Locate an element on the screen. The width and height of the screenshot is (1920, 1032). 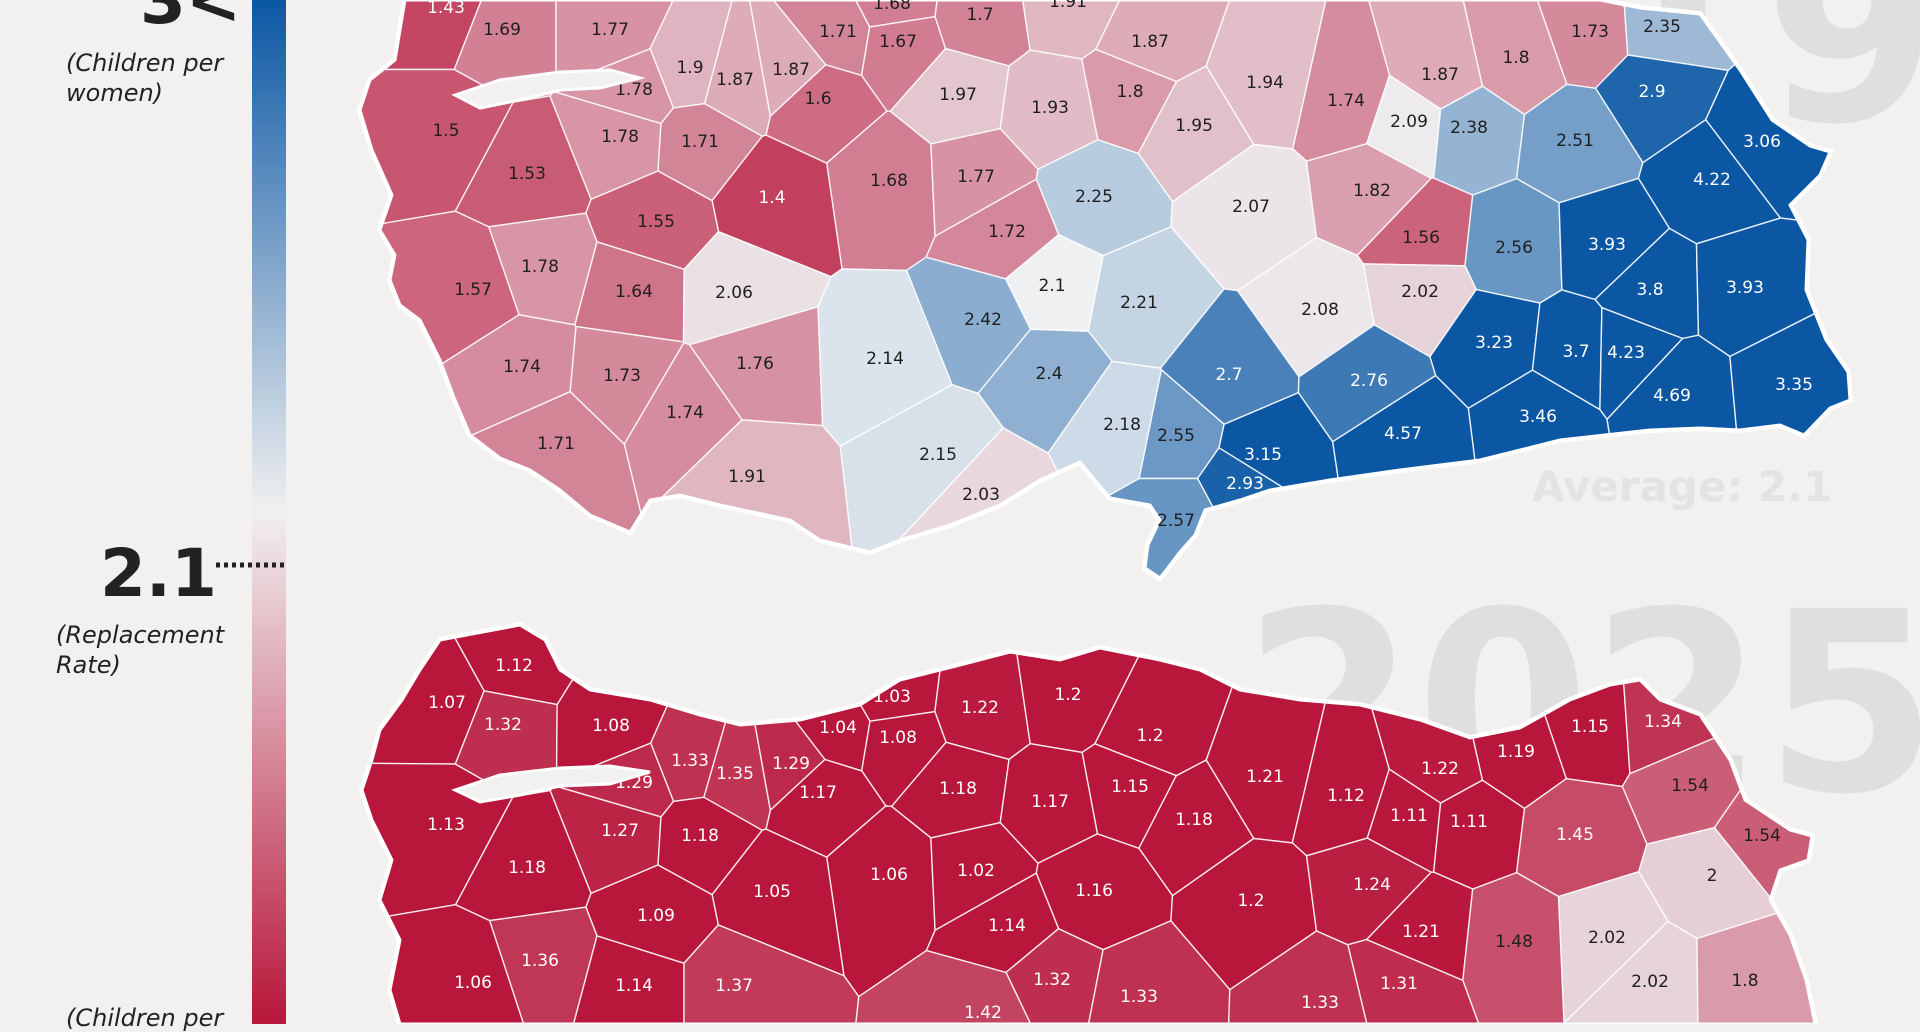
map-2025-province-value-label: 1.33 is located at coordinates (690, 761).